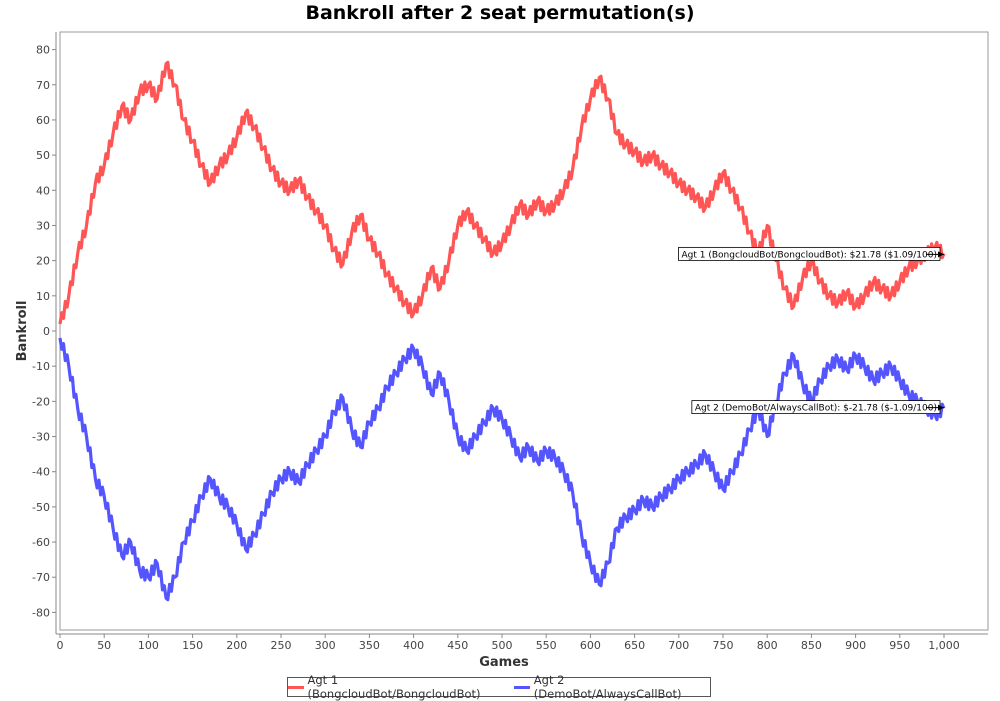 The image size is (1000, 701). What do you see at coordinates (41, 437) in the screenshot?
I see `y-tick-label: -30` at bounding box center [41, 437].